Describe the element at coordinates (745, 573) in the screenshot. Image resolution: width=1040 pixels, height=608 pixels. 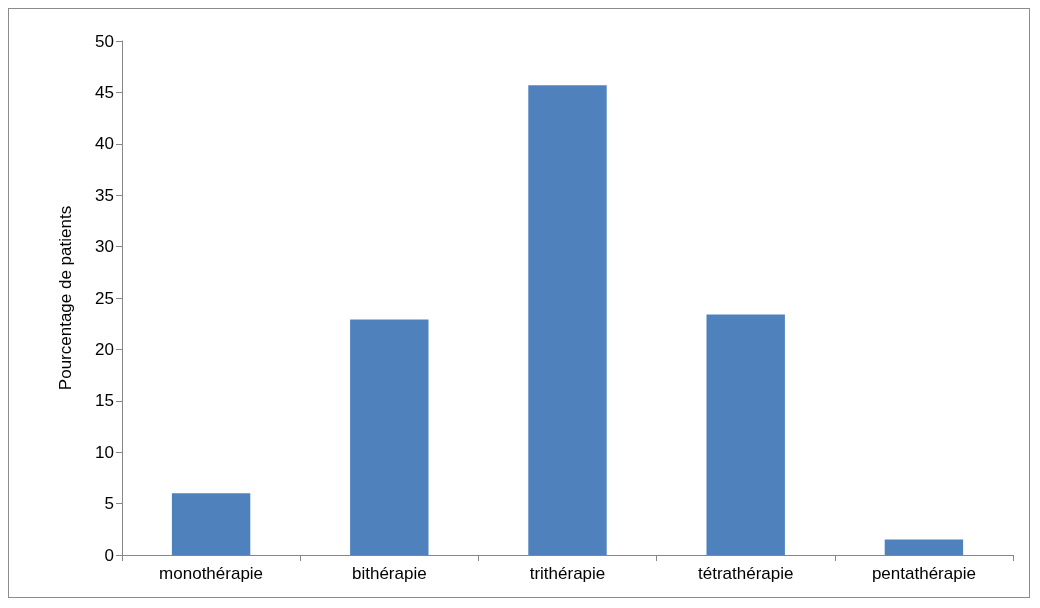
I see `x-tick-label: tétrathérapie` at that location.